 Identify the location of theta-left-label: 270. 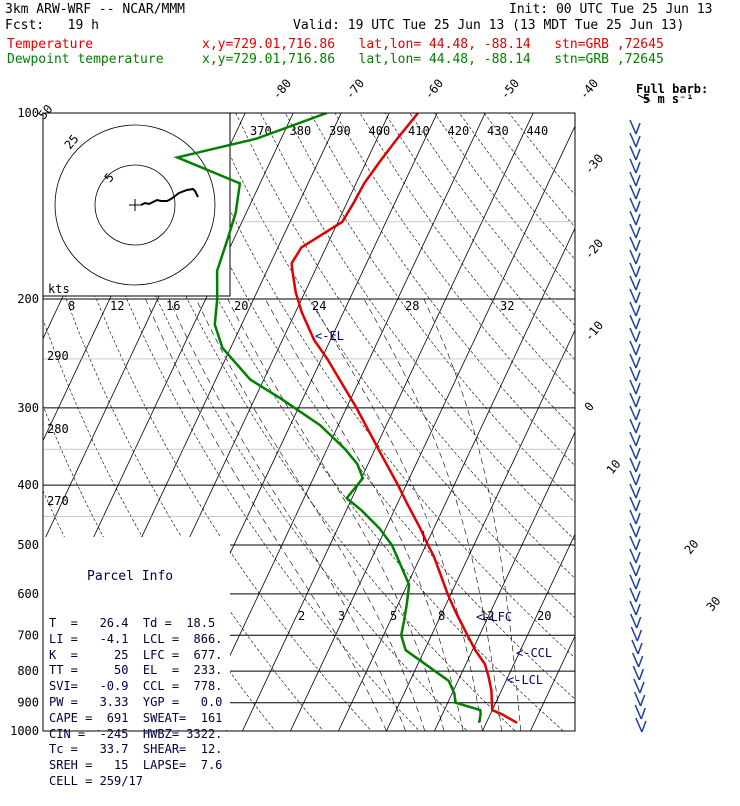
(58, 501).